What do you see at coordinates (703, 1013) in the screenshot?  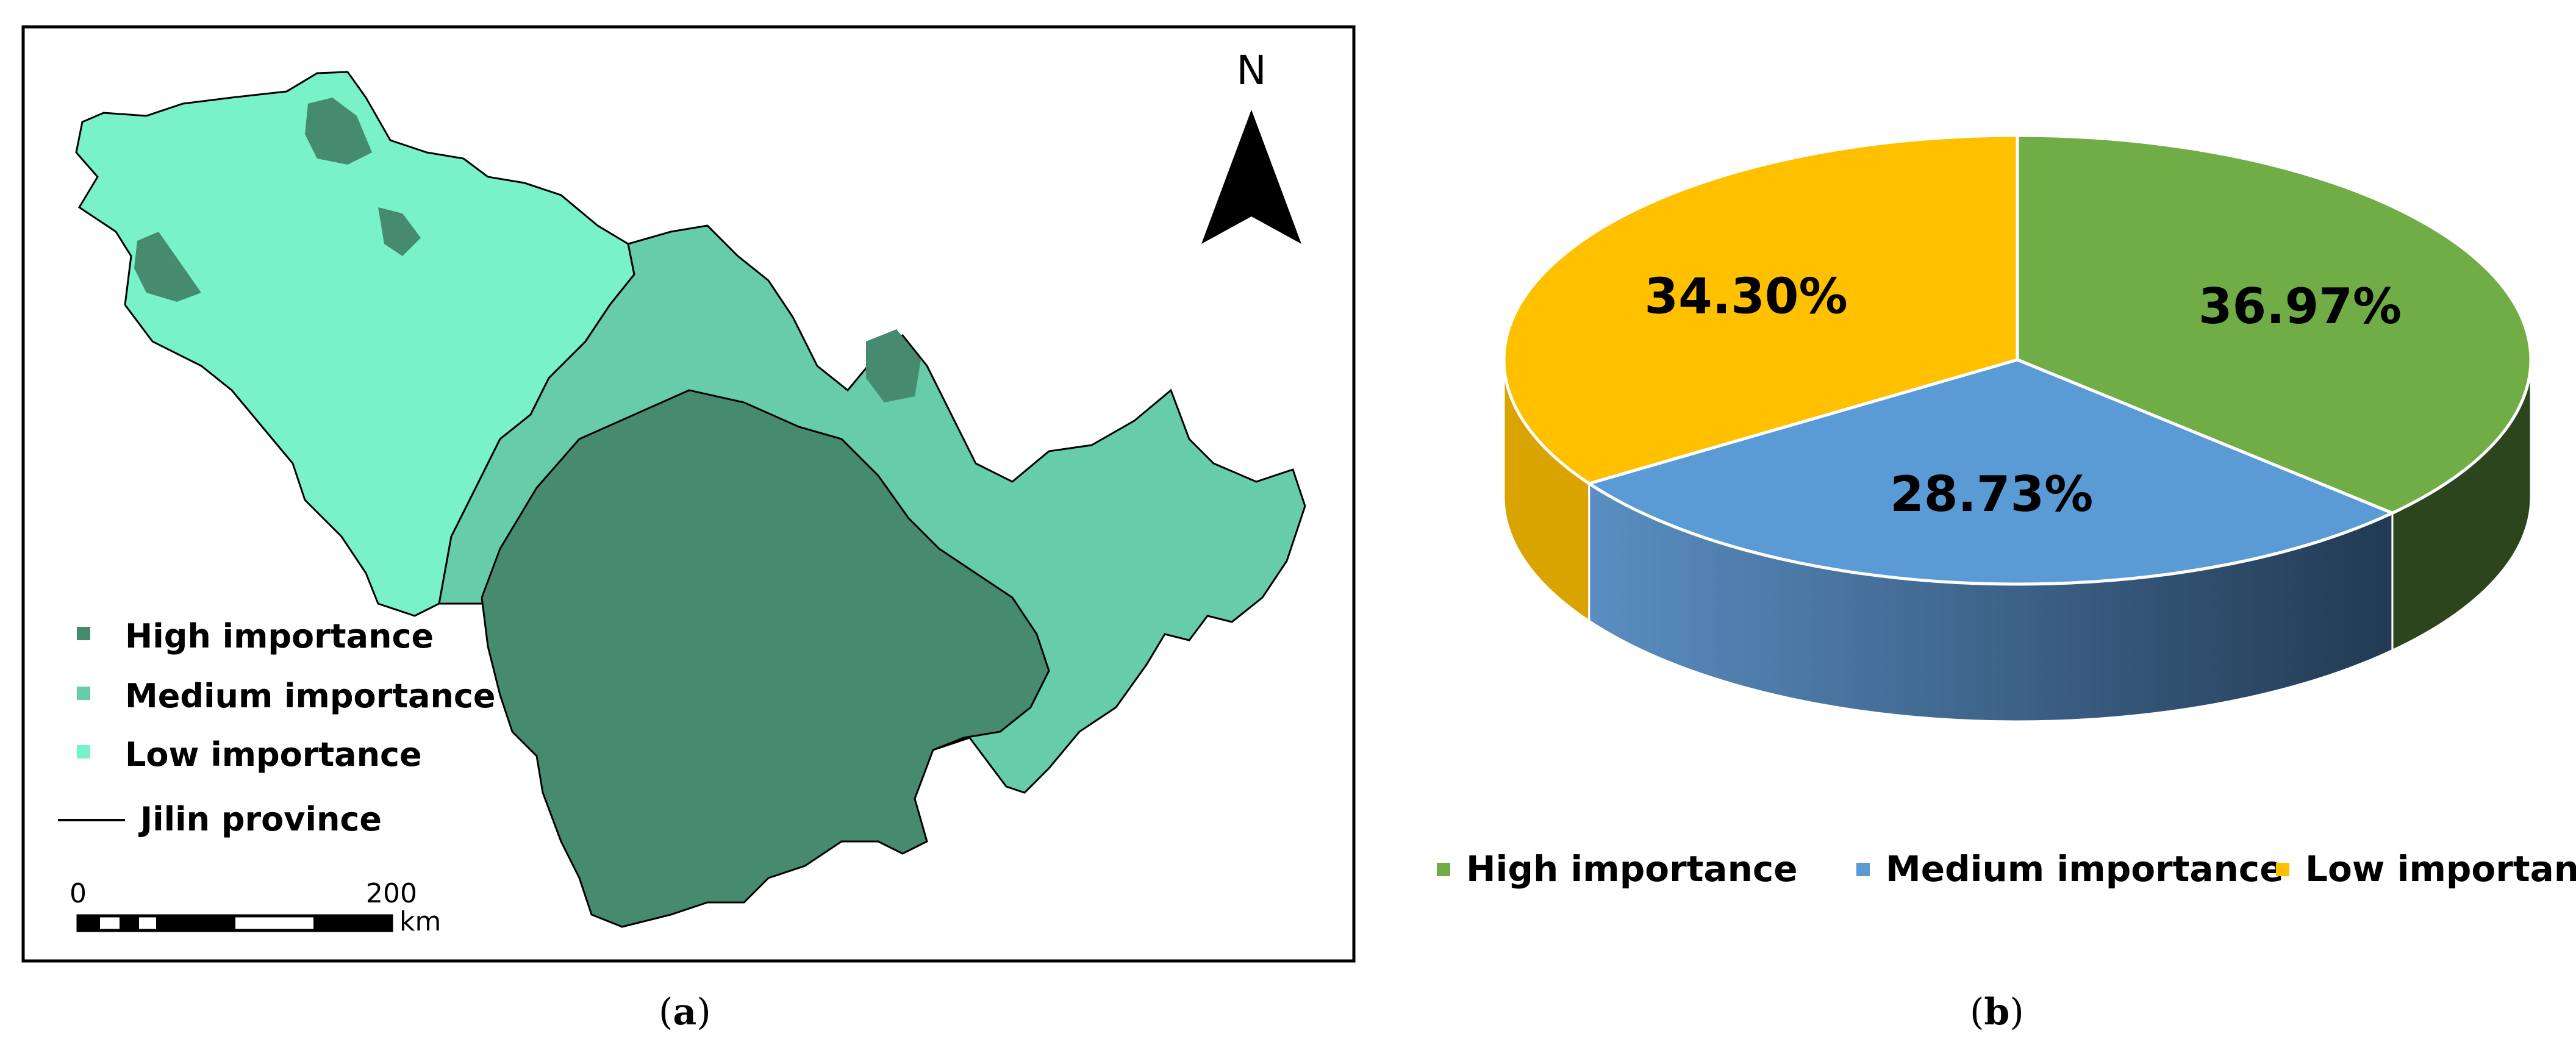 I see `panel-a-label-close: )` at bounding box center [703, 1013].